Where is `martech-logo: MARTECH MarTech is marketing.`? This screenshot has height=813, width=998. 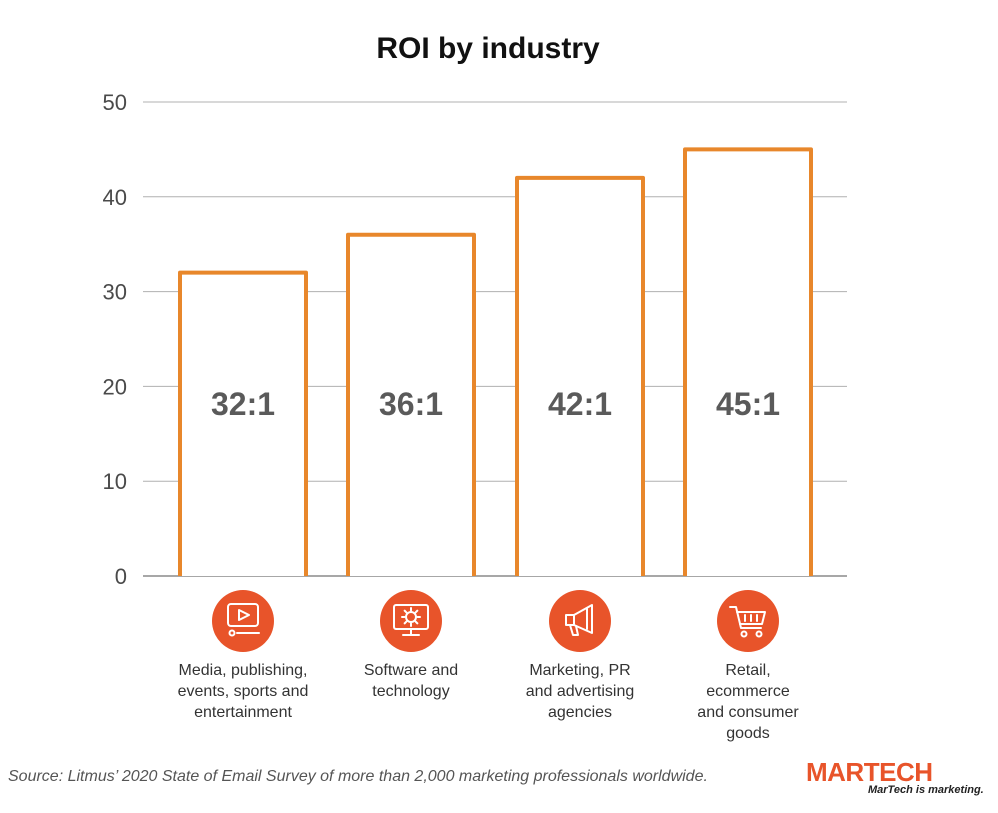
martech-logo: MARTECH MarTech is marketing. is located at coordinates (898, 777).